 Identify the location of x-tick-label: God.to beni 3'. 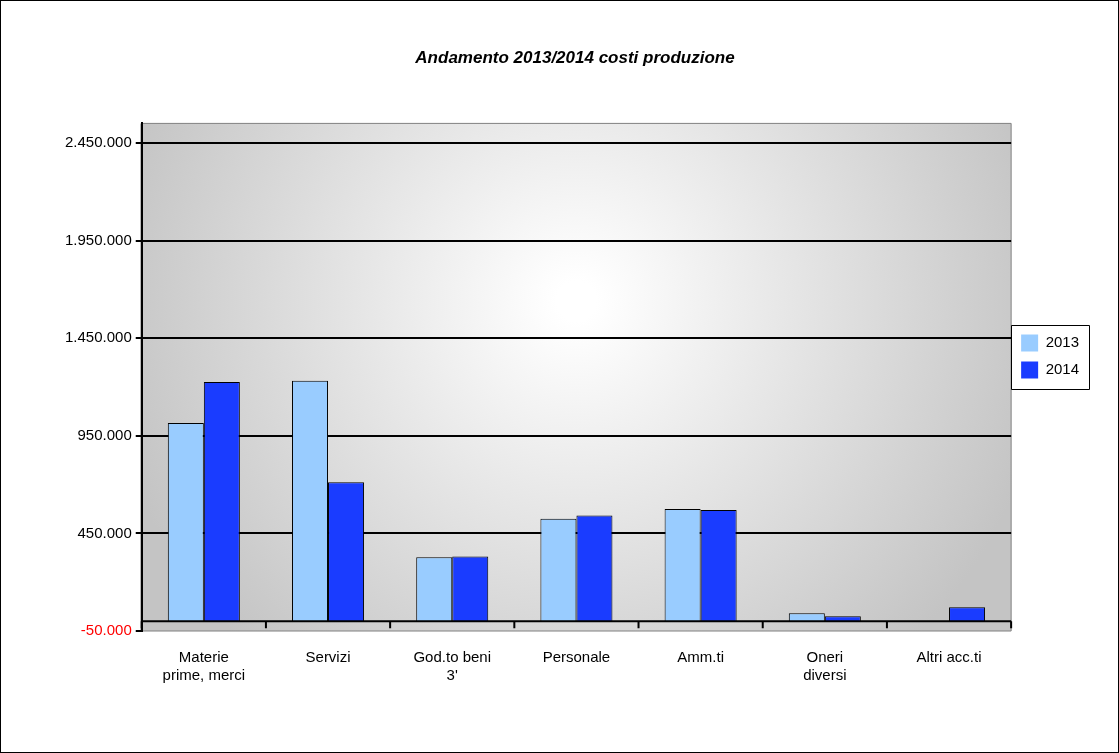
(452, 666).